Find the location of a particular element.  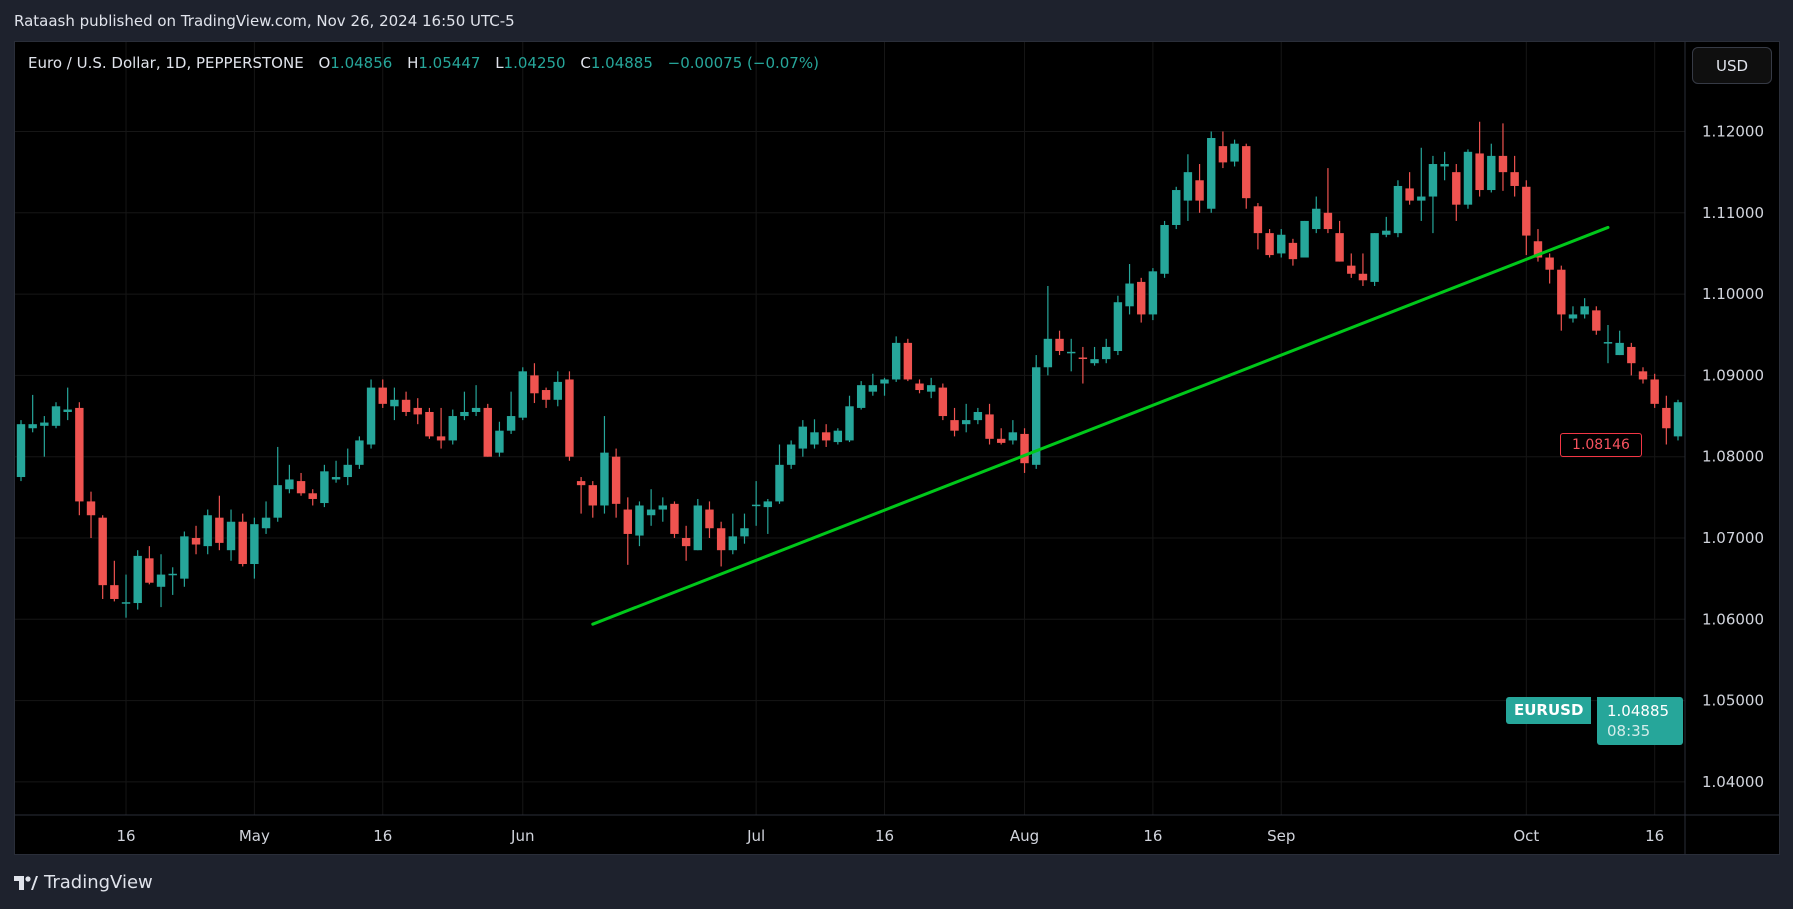

tradingview-logo: TradingView is located at coordinates (83, 882).